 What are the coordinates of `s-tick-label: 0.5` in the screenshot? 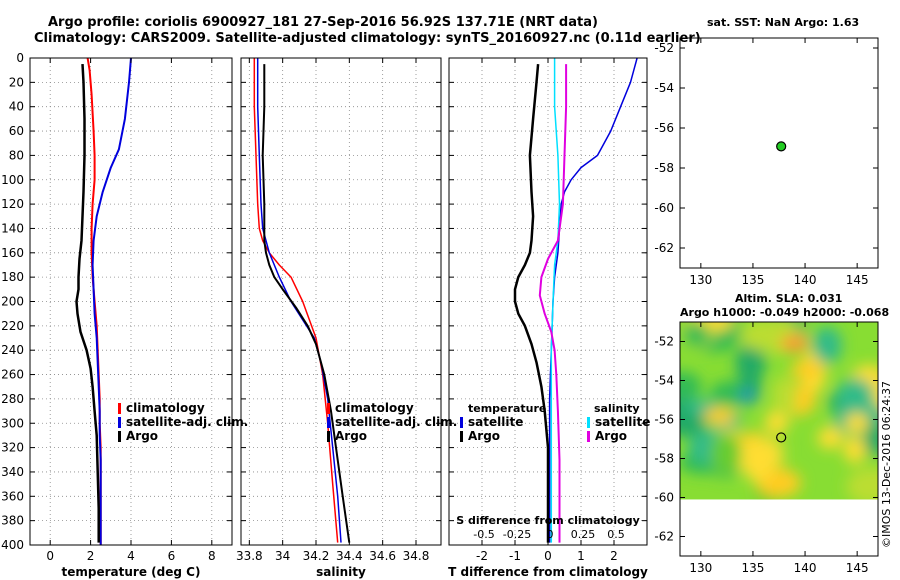 It's located at (616, 534).